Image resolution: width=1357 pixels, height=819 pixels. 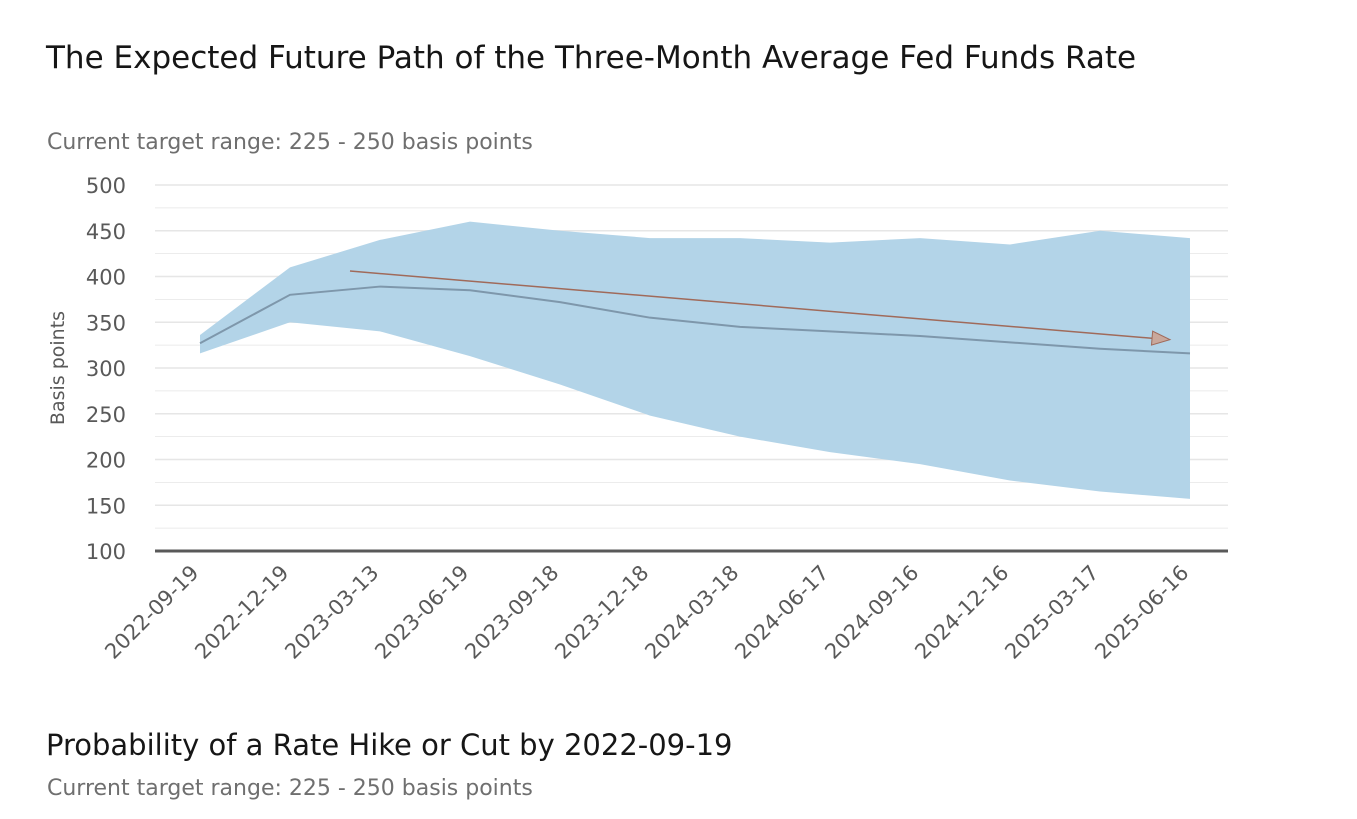 What do you see at coordinates (511, 612) in the screenshot?
I see `x-tick-label: 2023-09-18` at bounding box center [511, 612].